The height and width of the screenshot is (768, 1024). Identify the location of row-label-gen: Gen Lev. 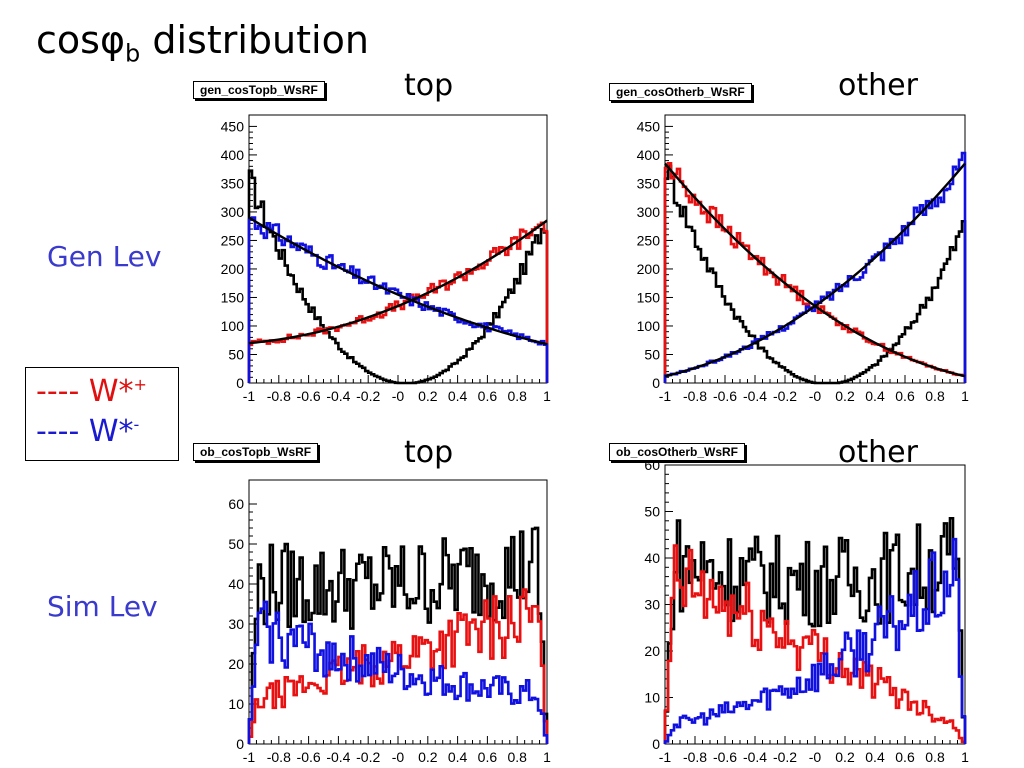
(104, 256).